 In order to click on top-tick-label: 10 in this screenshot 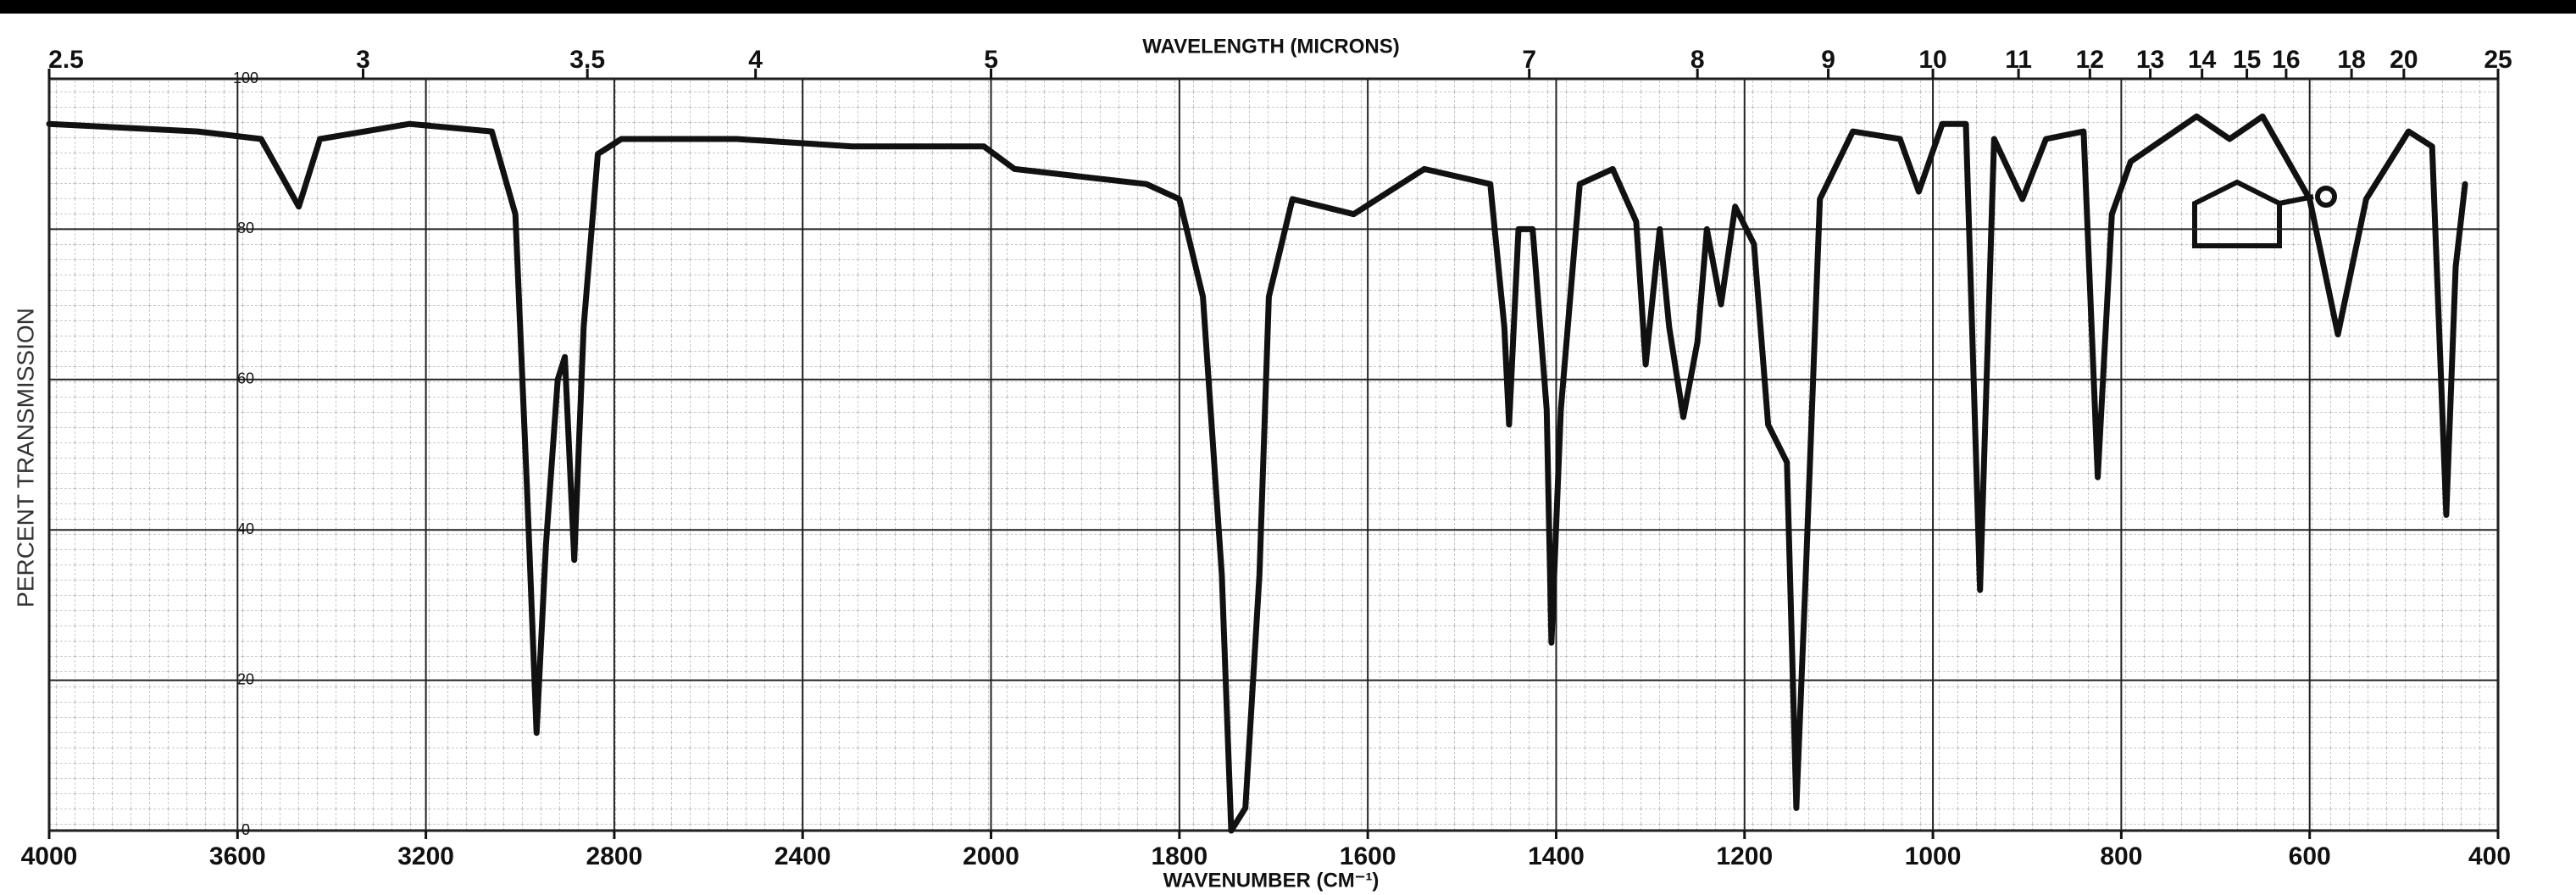, I will do `click(1932, 60)`.